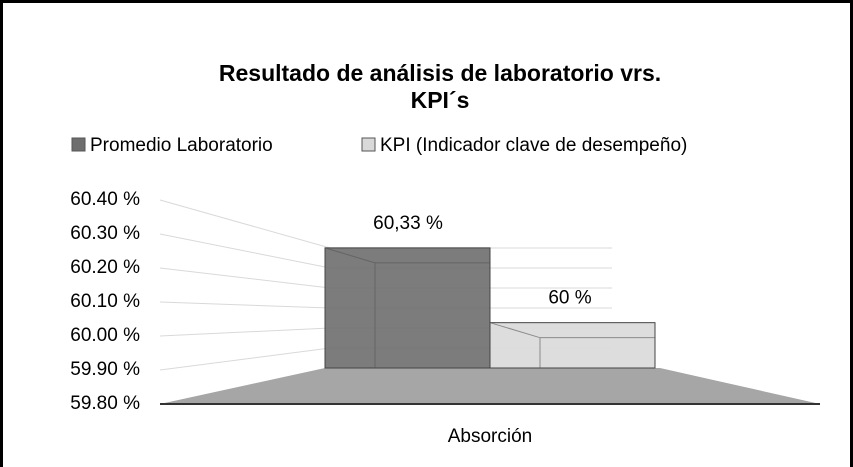 This screenshot has width=853, height=467. I want to click on y-tick-label: 60.00 %, so click(105, 335).